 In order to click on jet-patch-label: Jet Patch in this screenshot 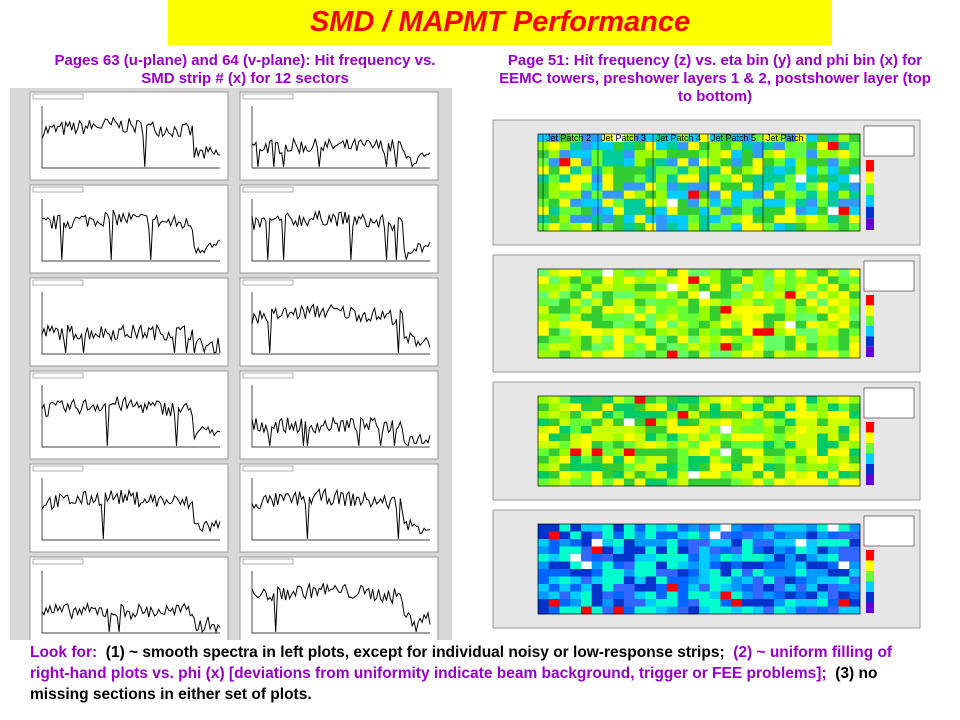, I will do `click(785, 138)`.